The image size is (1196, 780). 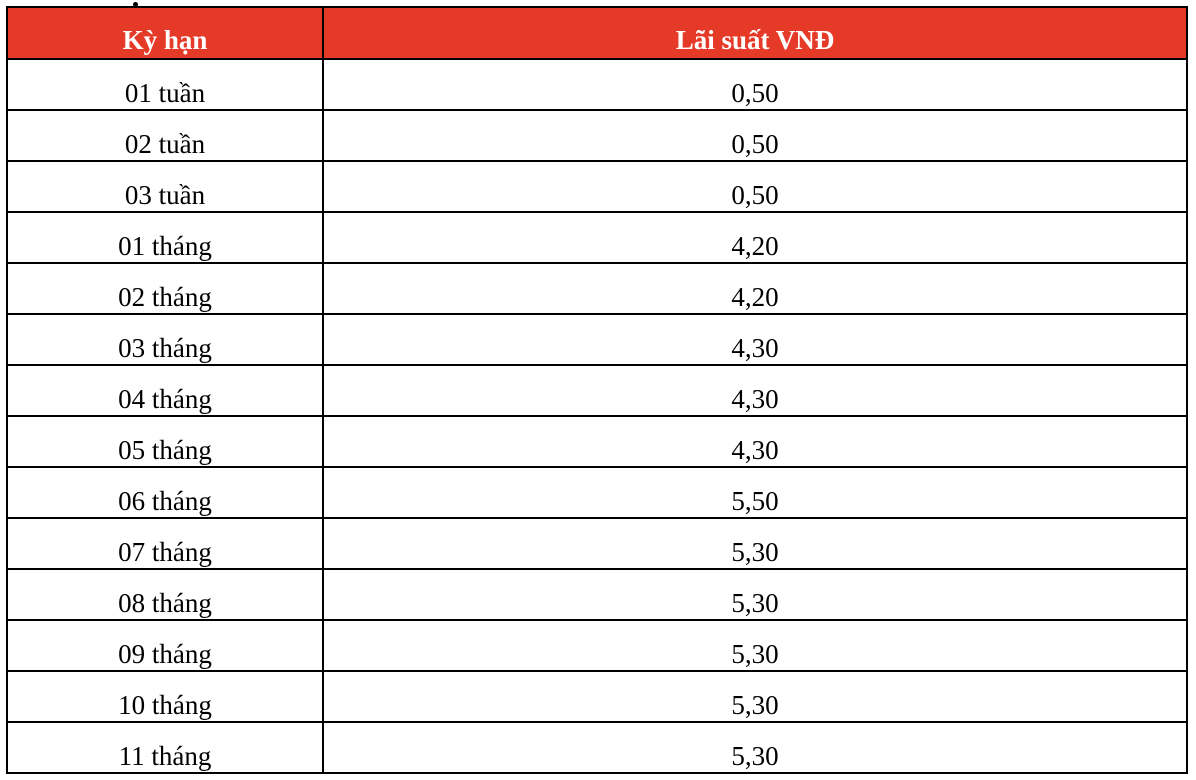 I want to click on table-row: 06 tháng 5,50, so click(x=597, y=492).